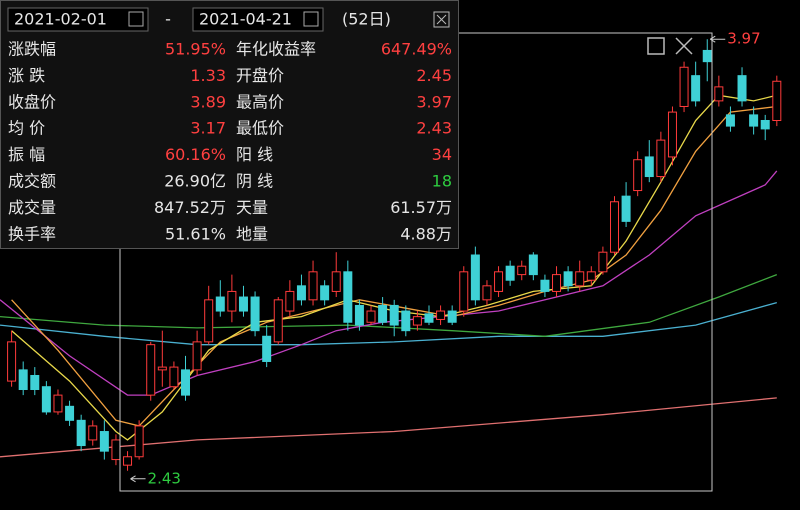 Image resolution: width=800 pixels, height=510 pixels. I want to click on maximize-icon, so click(656, 46).